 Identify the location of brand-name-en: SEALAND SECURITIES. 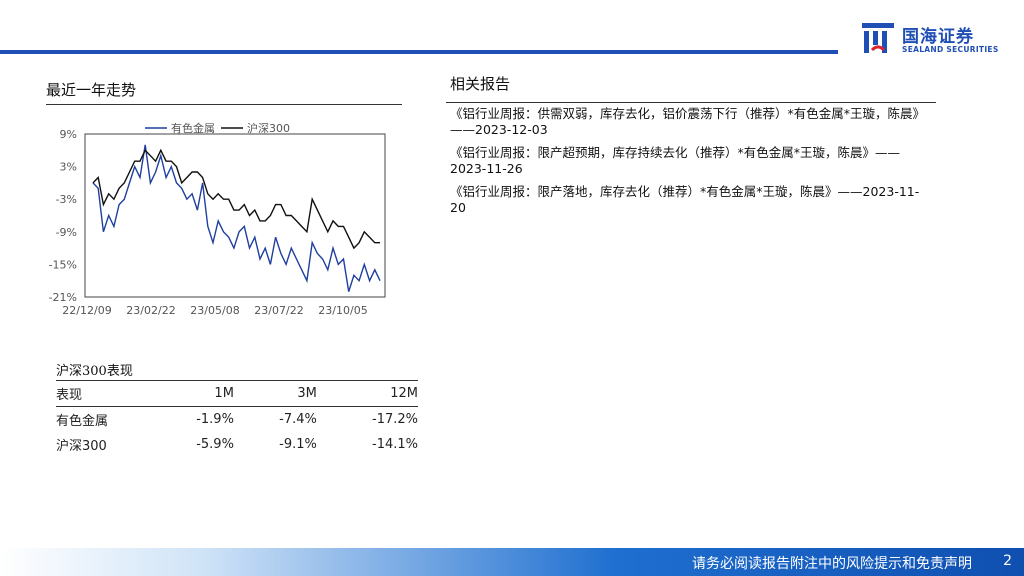
(950, 49).